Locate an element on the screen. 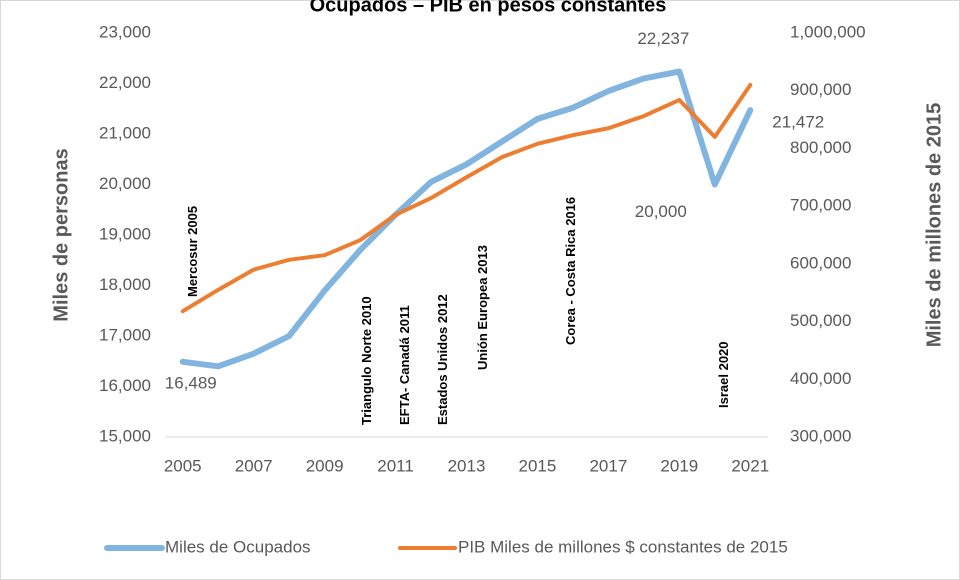  y-tick-label: 20,000 is located at coordinates (125, 183).